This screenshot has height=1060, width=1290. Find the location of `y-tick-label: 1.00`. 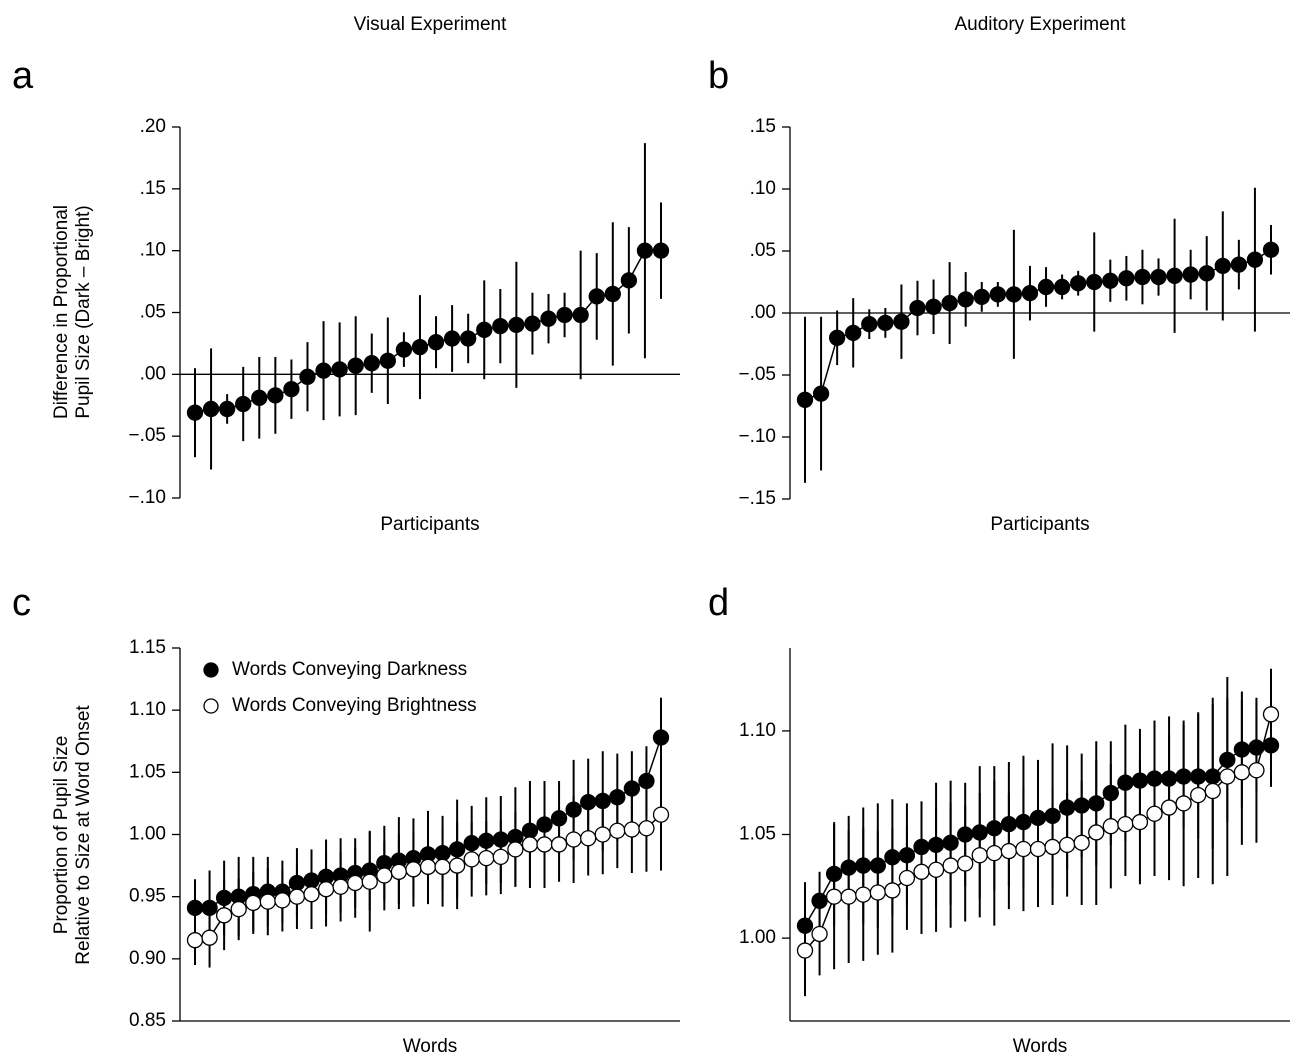

y-tick-label: 1.00 is located at coordinates (757, 937).